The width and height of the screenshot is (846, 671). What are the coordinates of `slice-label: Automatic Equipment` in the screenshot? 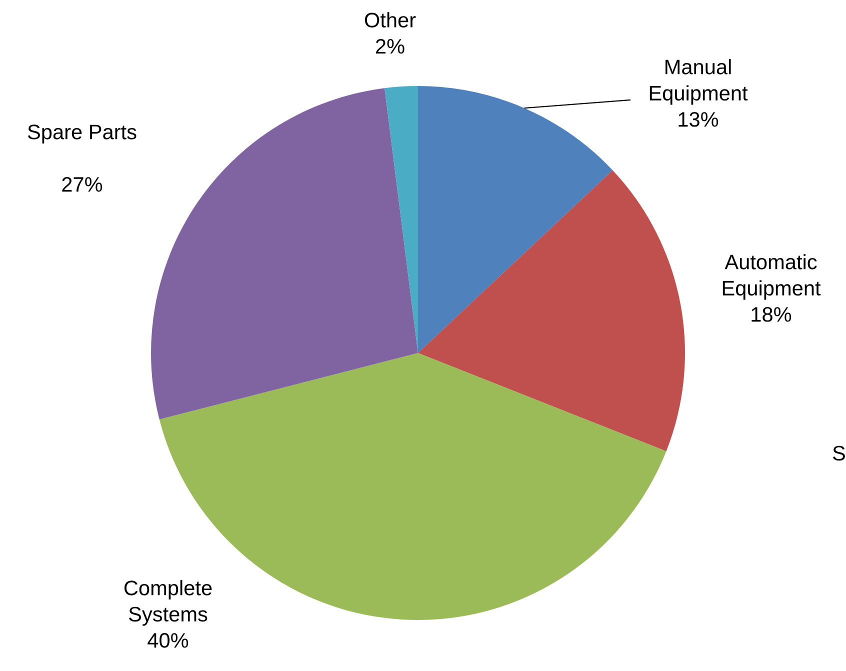 It's located at (771, 277).